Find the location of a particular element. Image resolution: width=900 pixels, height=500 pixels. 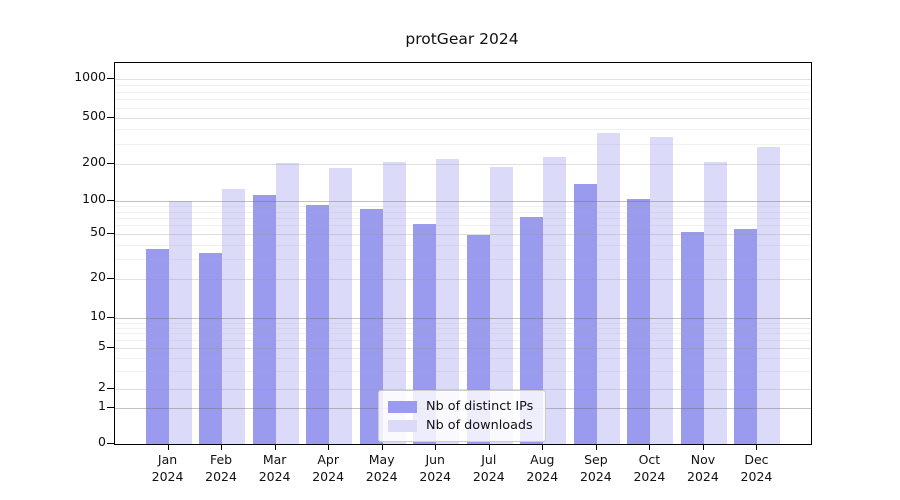

y-tick-label: 0 is located at coordinates (102, 441).